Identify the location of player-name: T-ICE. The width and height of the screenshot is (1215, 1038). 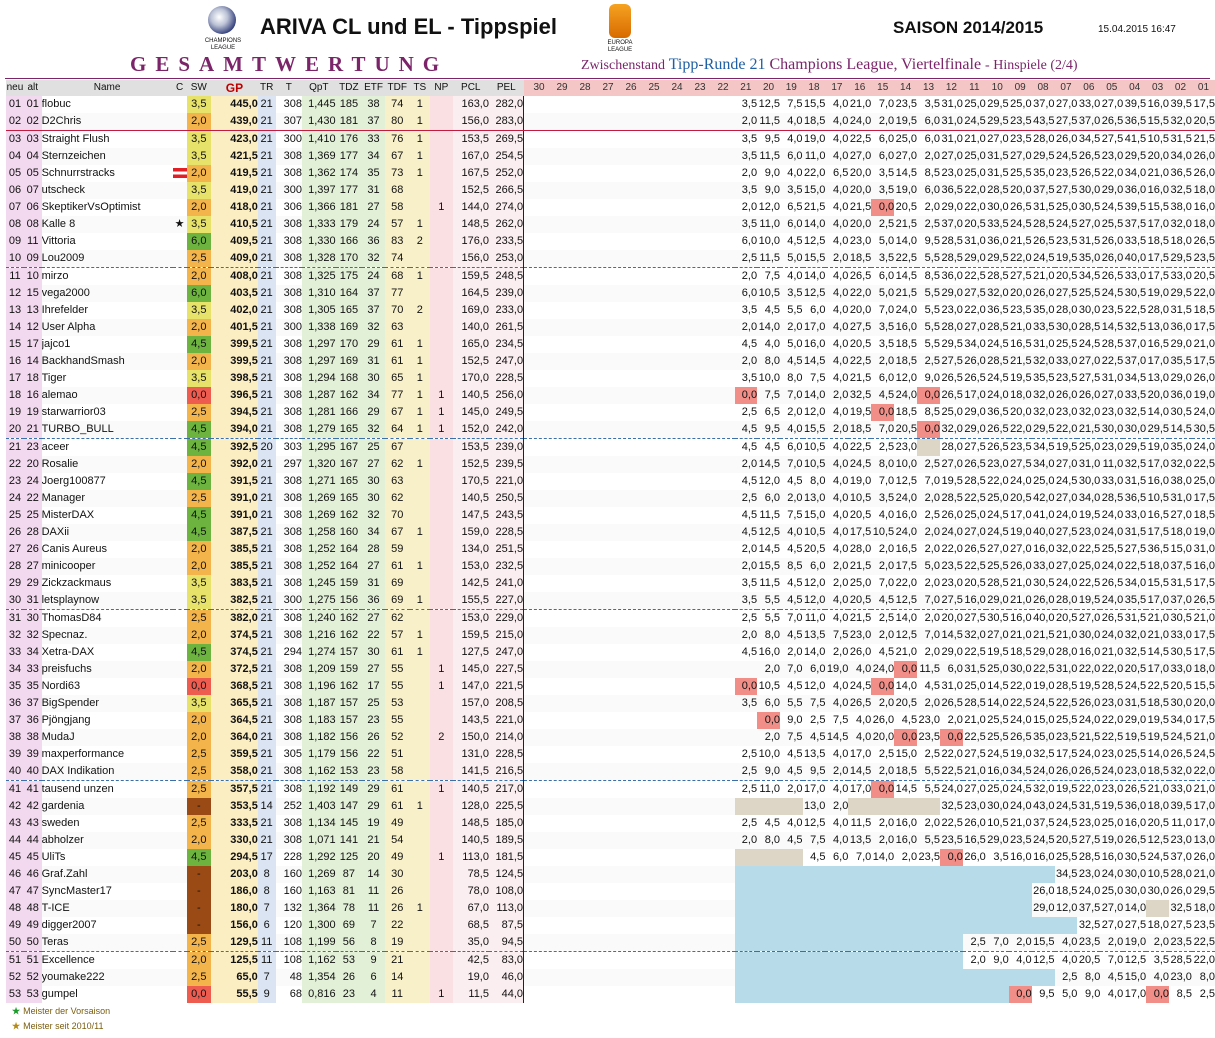
(55, 908).